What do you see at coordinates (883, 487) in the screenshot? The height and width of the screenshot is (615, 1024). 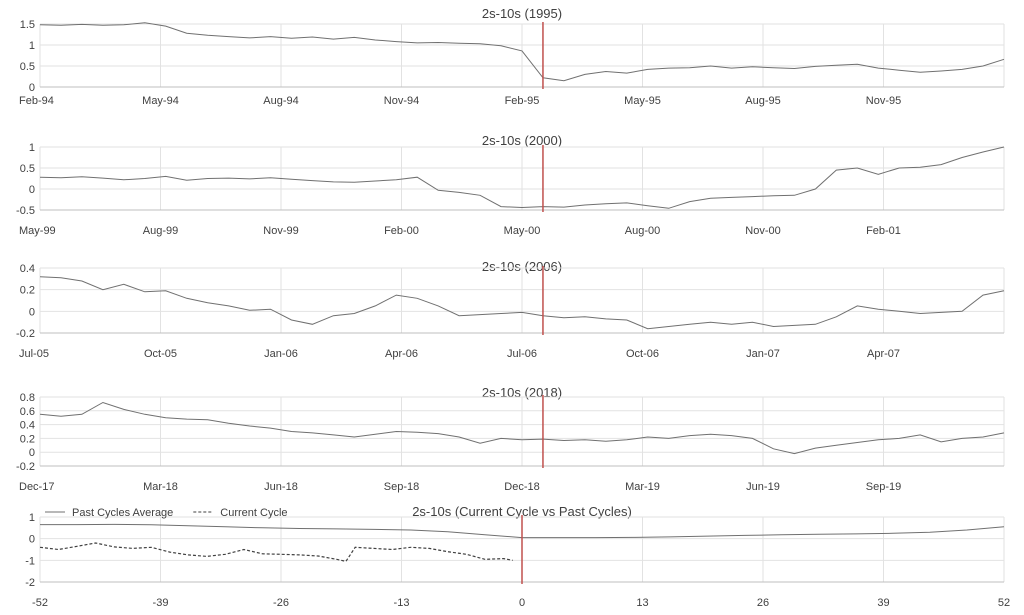 I see `x-tick-label: Sep-19` at bounding box center [883, 487].